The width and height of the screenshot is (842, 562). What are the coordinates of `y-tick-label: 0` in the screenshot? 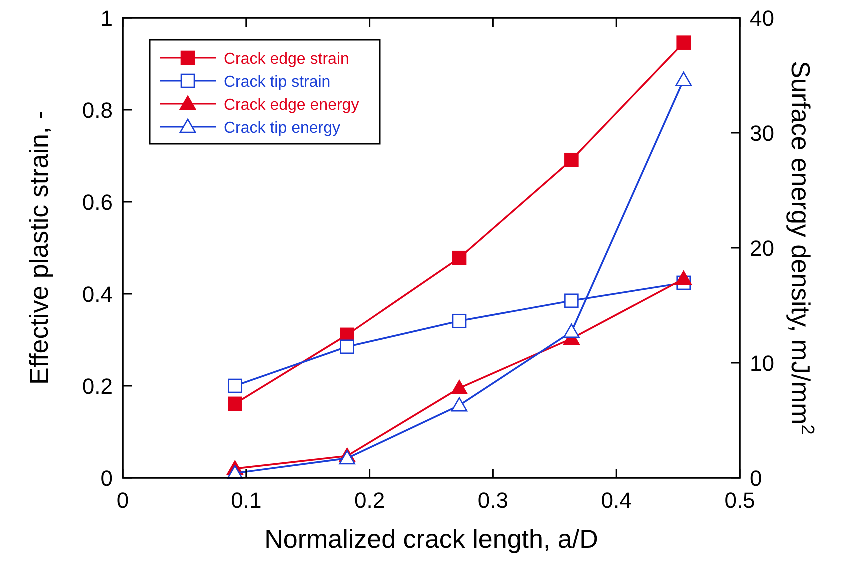 It's located at (106, 478).